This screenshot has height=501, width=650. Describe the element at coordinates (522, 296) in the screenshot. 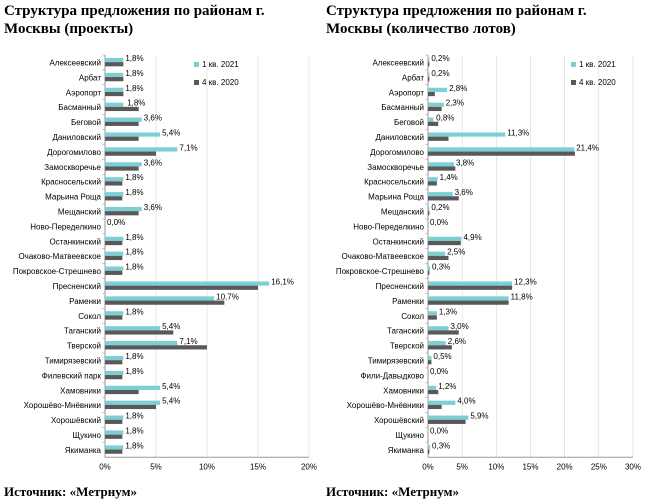

I see `data-label: 11,8%` at that location.